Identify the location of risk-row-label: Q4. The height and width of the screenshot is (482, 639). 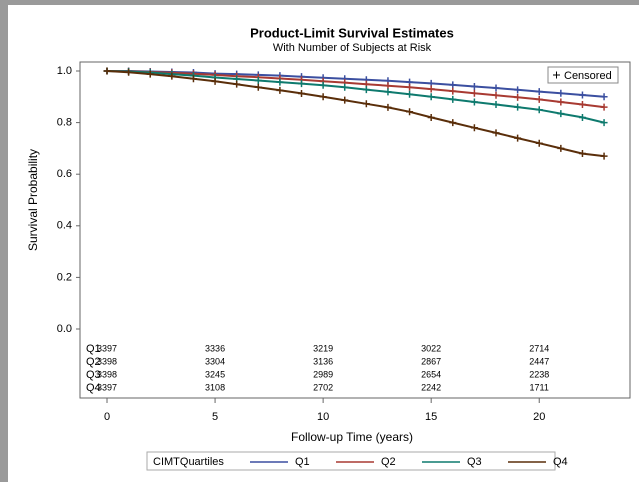
(93, 388).